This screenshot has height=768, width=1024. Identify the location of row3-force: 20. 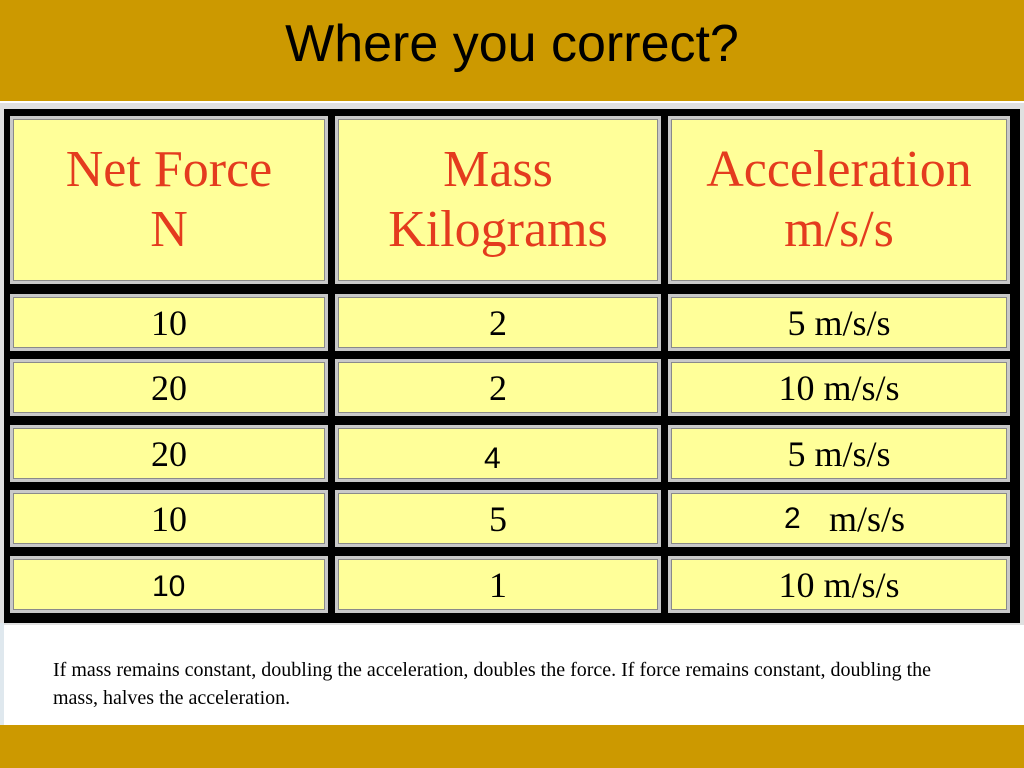
(169, 453).